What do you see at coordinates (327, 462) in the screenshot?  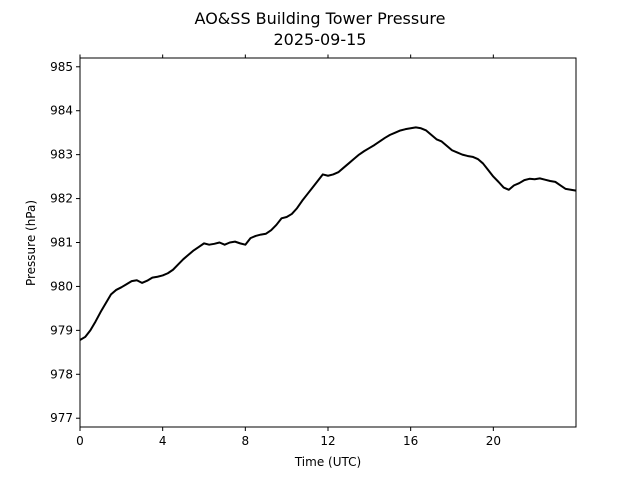 I see `x-axis-label: Time (UTC)` at bounding box center [327, 462].